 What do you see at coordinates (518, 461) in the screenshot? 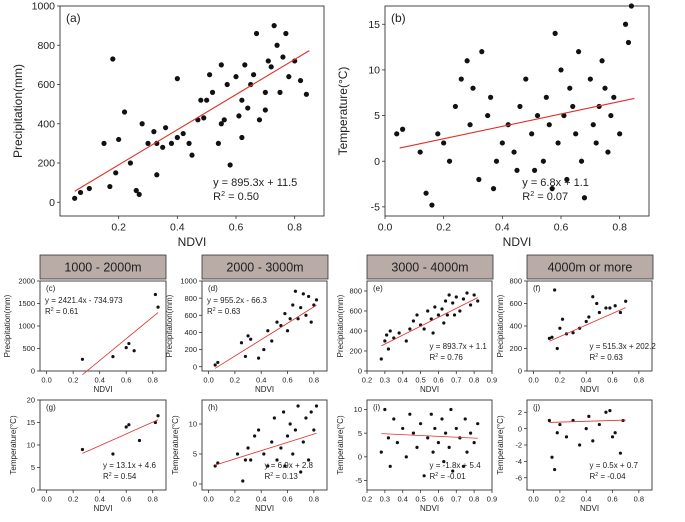
I see `y-tick-label: -4` at bounding box center [518, 461].